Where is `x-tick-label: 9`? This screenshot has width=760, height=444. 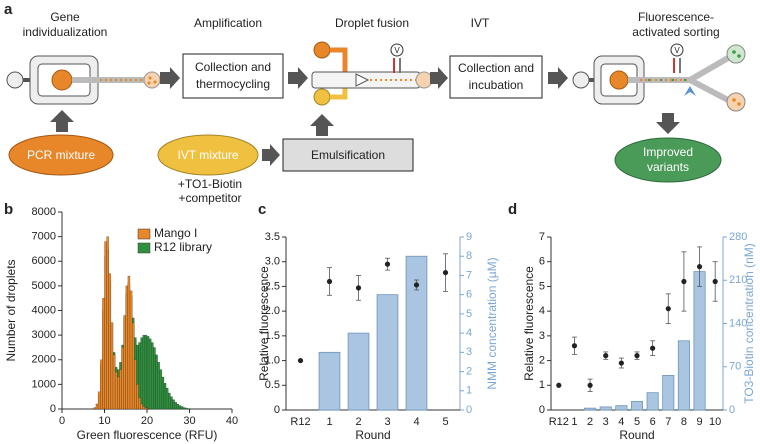
x-tick-label: 9 is located at coordinates (699, 422).